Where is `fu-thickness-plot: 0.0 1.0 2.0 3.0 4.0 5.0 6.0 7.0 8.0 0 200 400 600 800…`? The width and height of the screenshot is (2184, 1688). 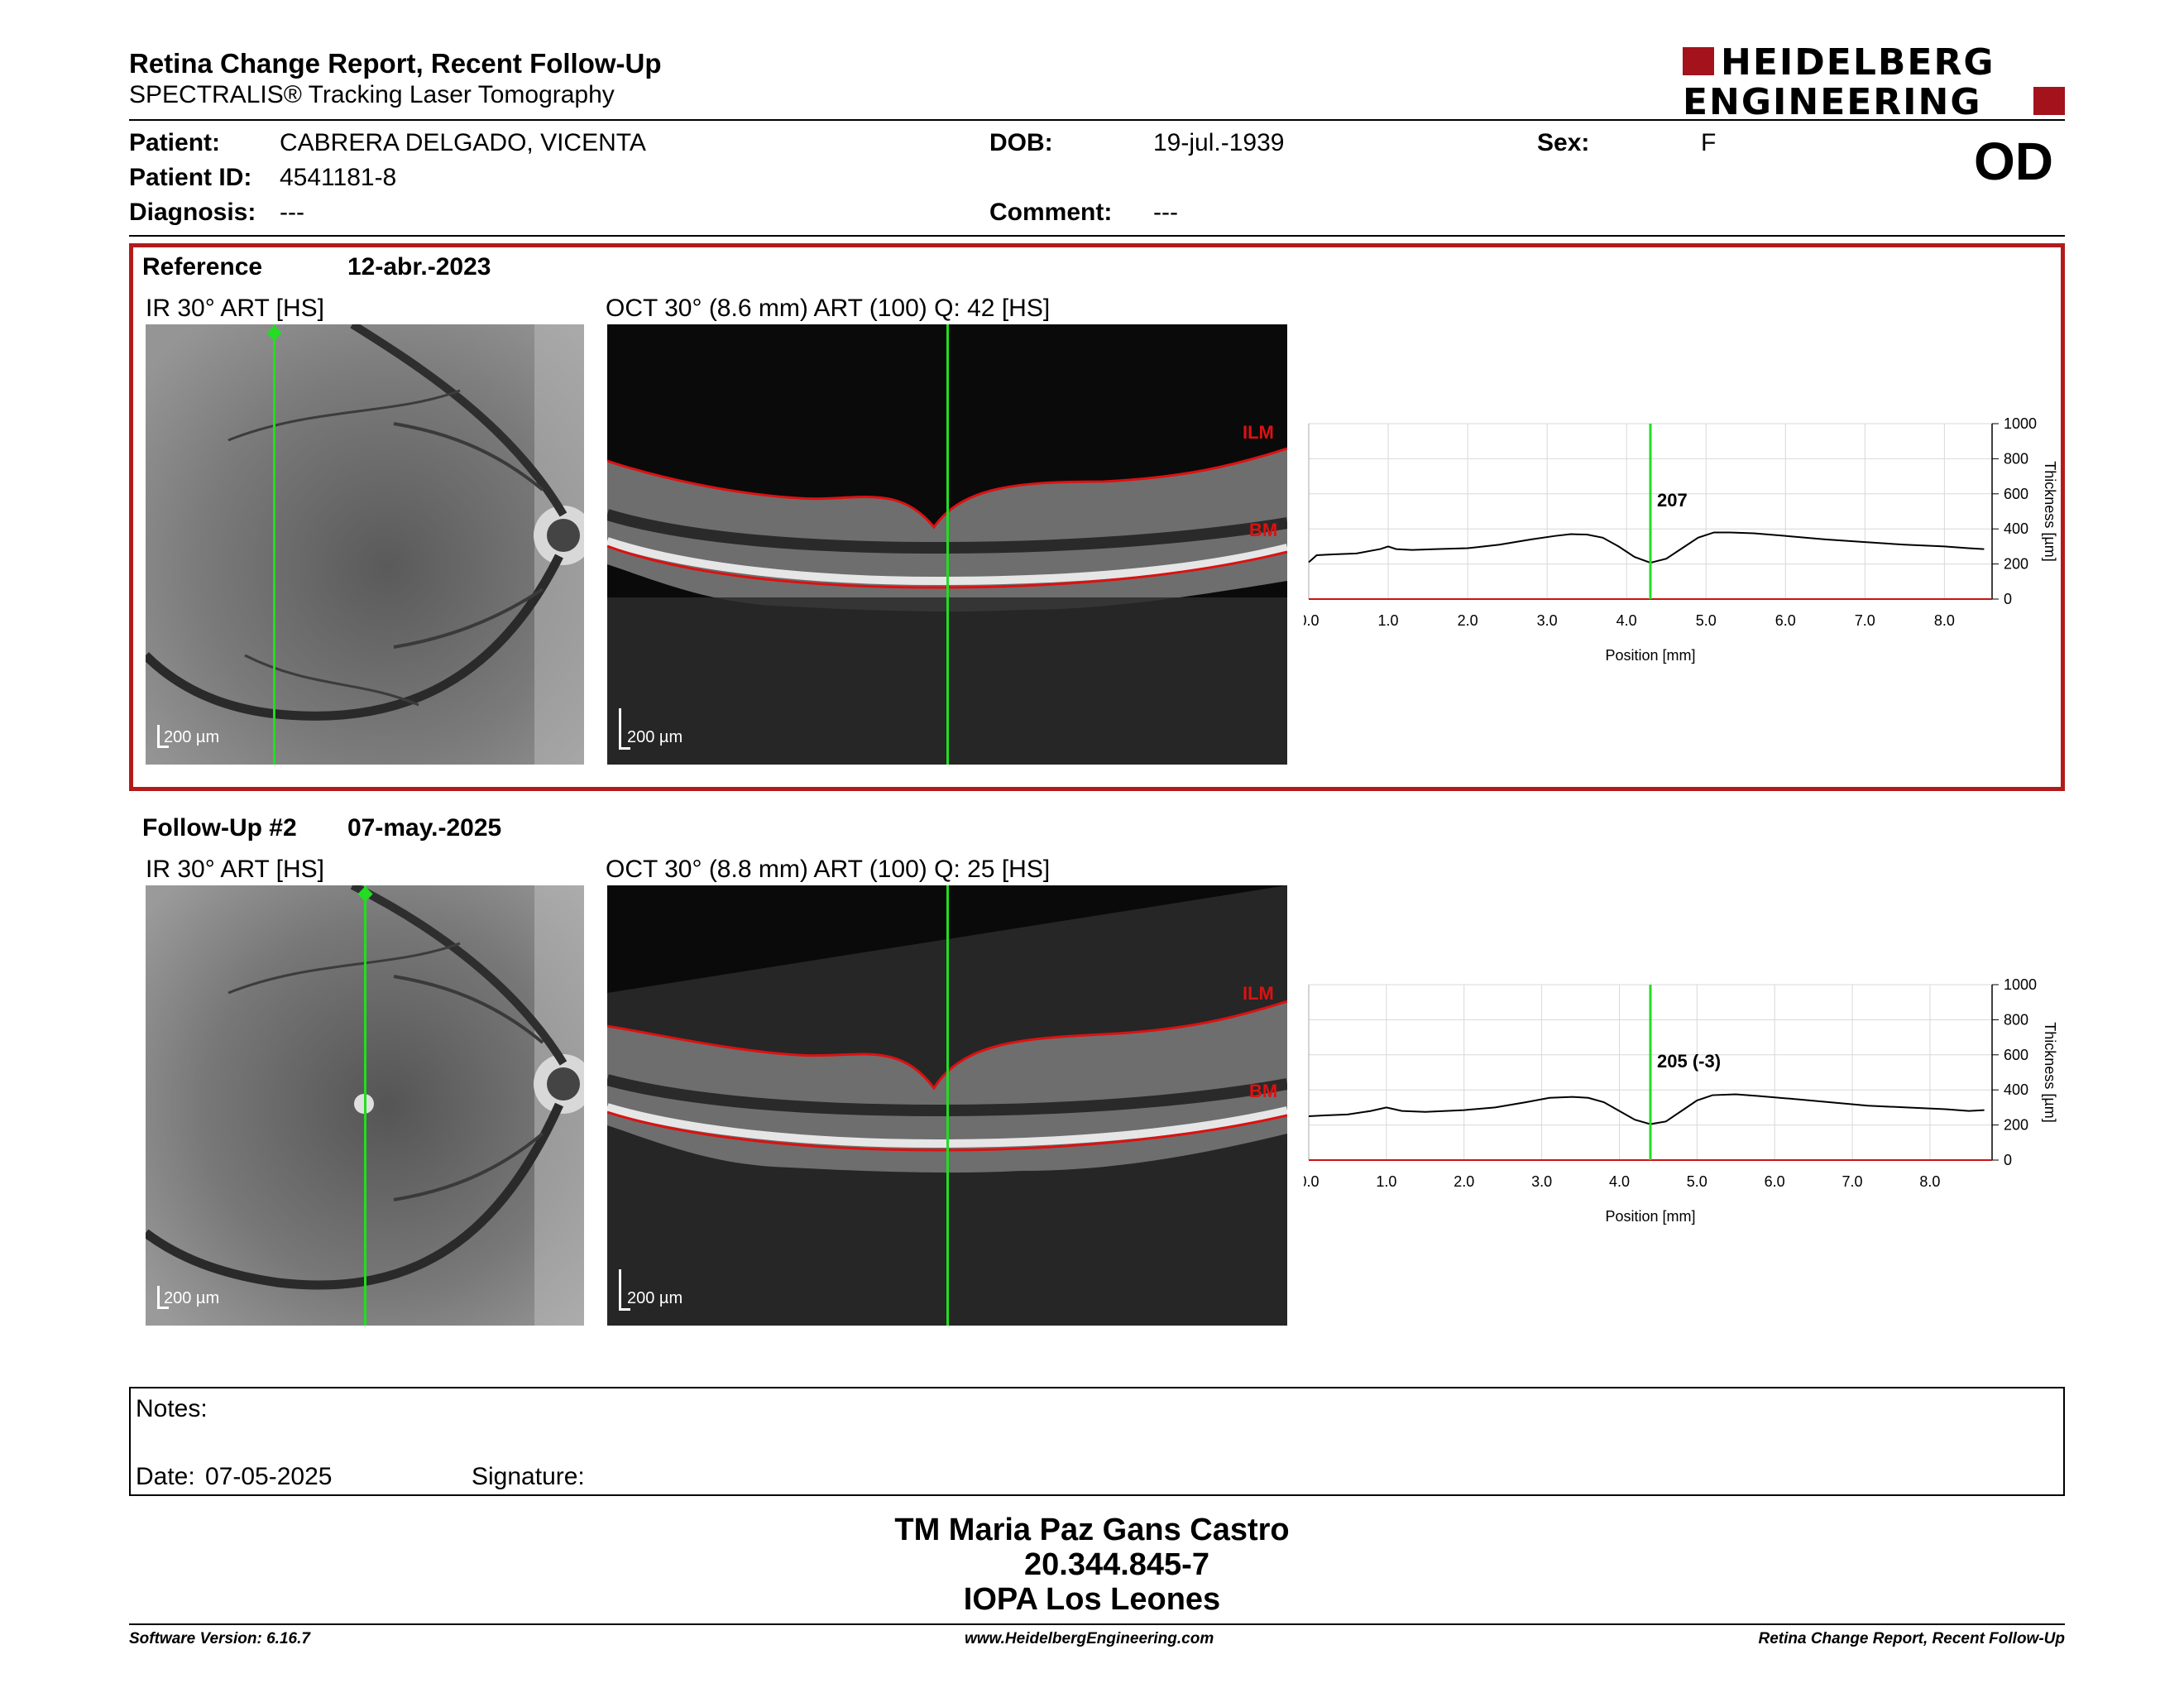 fu-thickness-plot: 0.0 1.0 2.0 3.0 4.0 5.0 6.0 7.0 8.0 0 200 400 600 800… is located at coordinates (1681, 1100).